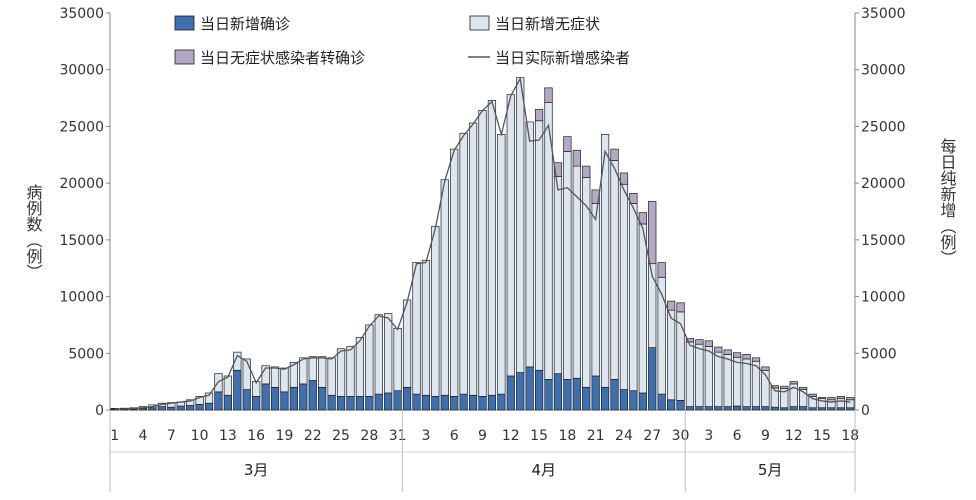 This screenshot has width=976, height=500. Describe the element at coordinates (850, 436) in the screenshot. I see `x-tick-label: 18` at that location.